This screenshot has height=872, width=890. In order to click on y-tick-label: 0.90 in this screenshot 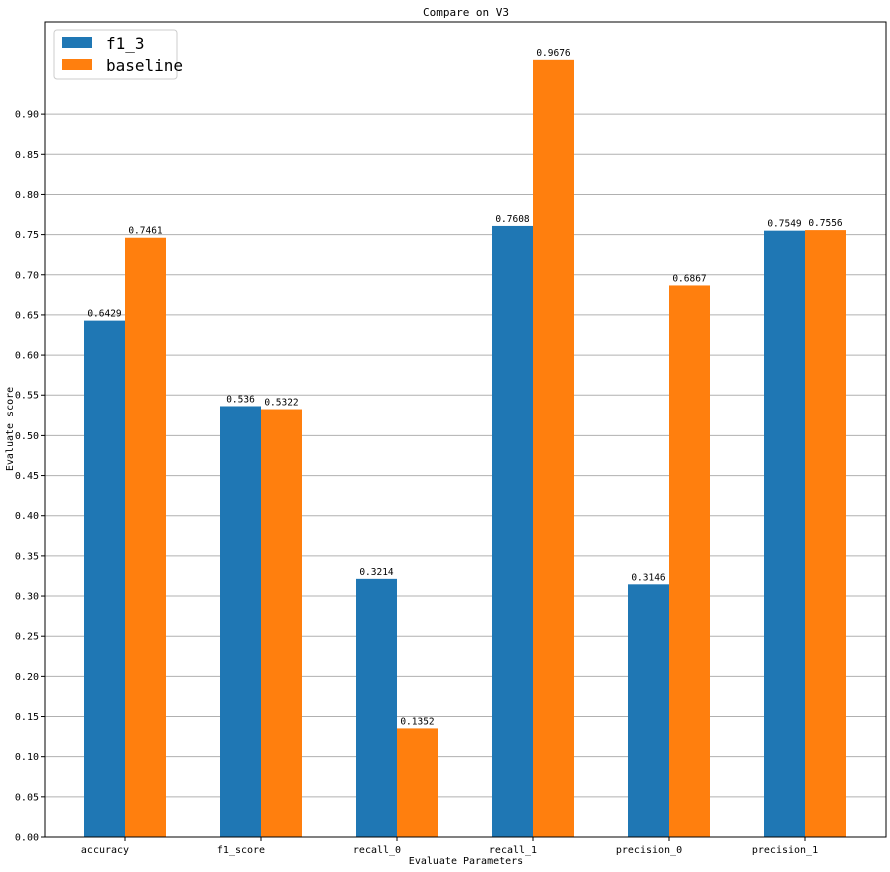, I will do `click(27, 115)`.